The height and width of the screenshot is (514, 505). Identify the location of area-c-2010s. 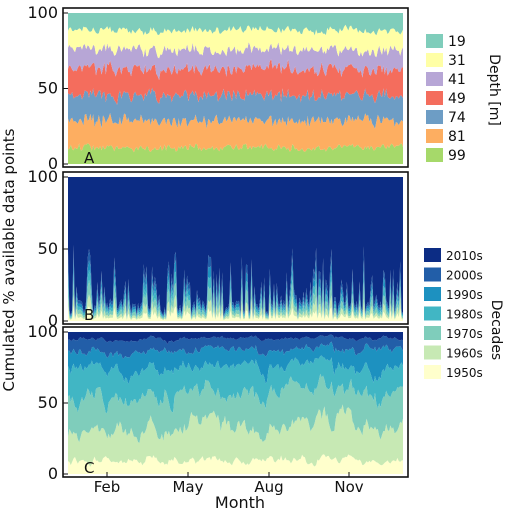
(235, 338).